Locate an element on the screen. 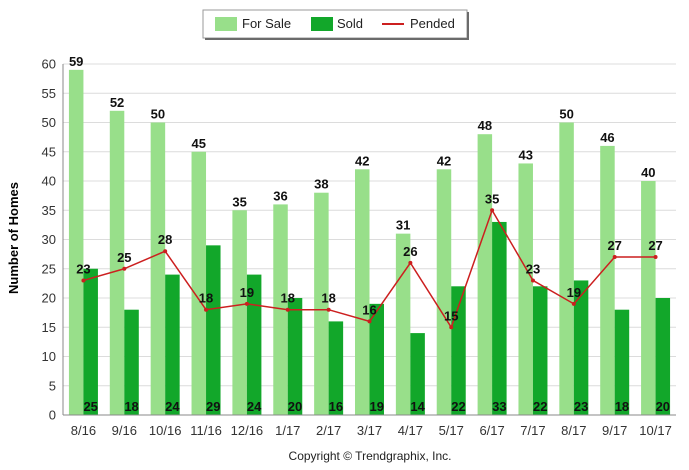 This screenshot has height=470, width=689. x-tick-label: 11/16 is located at coordinates (206, 430).